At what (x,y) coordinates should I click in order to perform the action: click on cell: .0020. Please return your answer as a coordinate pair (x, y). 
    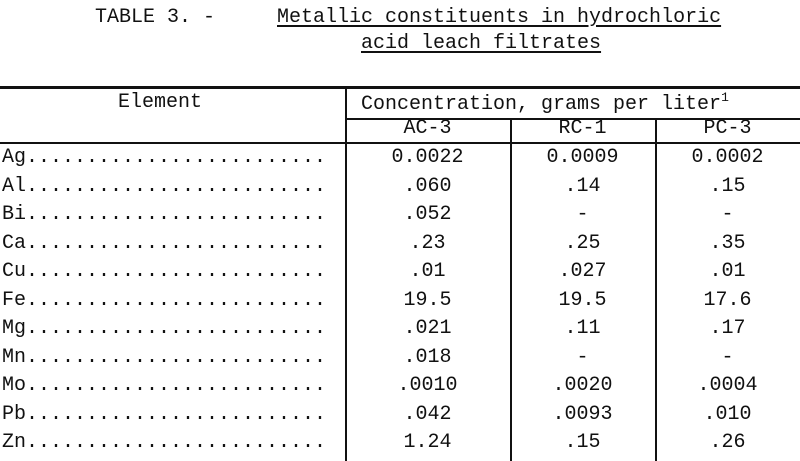
    Looking at the image, I should click on (582, 385).